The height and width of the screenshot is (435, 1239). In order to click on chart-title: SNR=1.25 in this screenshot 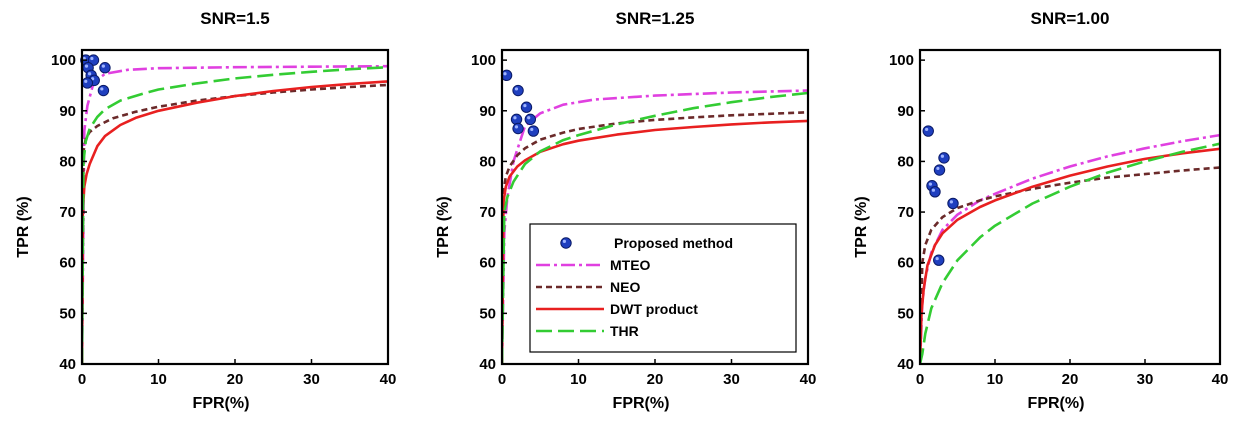, I will do `click(655, 18)`.